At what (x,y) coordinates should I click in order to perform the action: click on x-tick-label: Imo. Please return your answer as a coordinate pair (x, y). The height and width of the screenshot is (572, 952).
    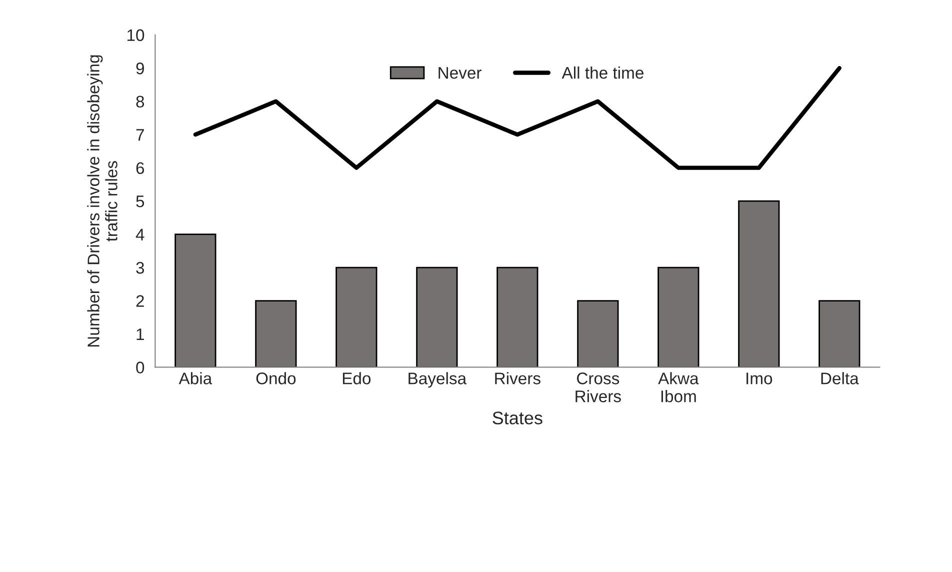
    Looking at the image, I should click on (759, 378).